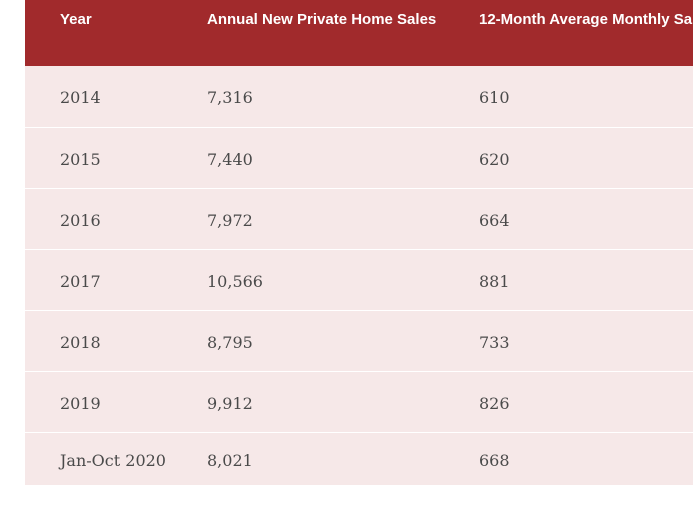  I want to click on cell-monthly: 733, so click(568, 341).